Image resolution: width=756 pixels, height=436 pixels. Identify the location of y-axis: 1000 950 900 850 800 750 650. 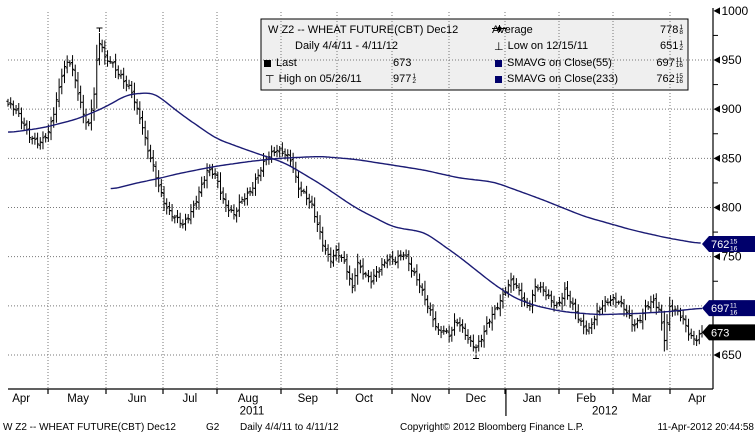
(731, 183).